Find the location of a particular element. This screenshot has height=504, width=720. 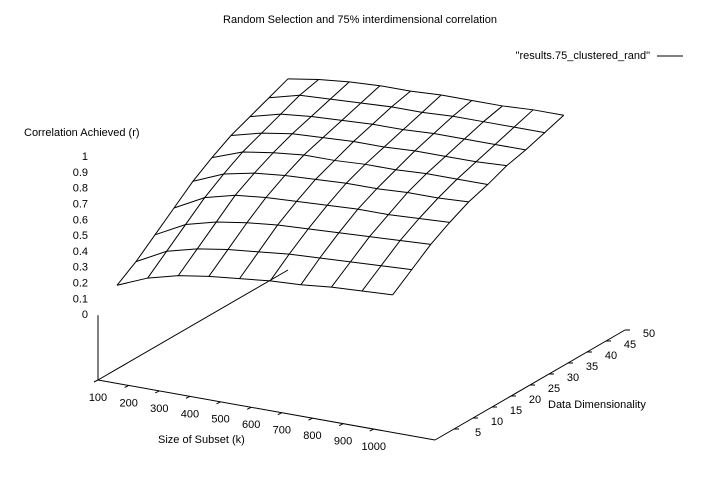

y-tick-label: 15 is located at coordinates (516, 411).